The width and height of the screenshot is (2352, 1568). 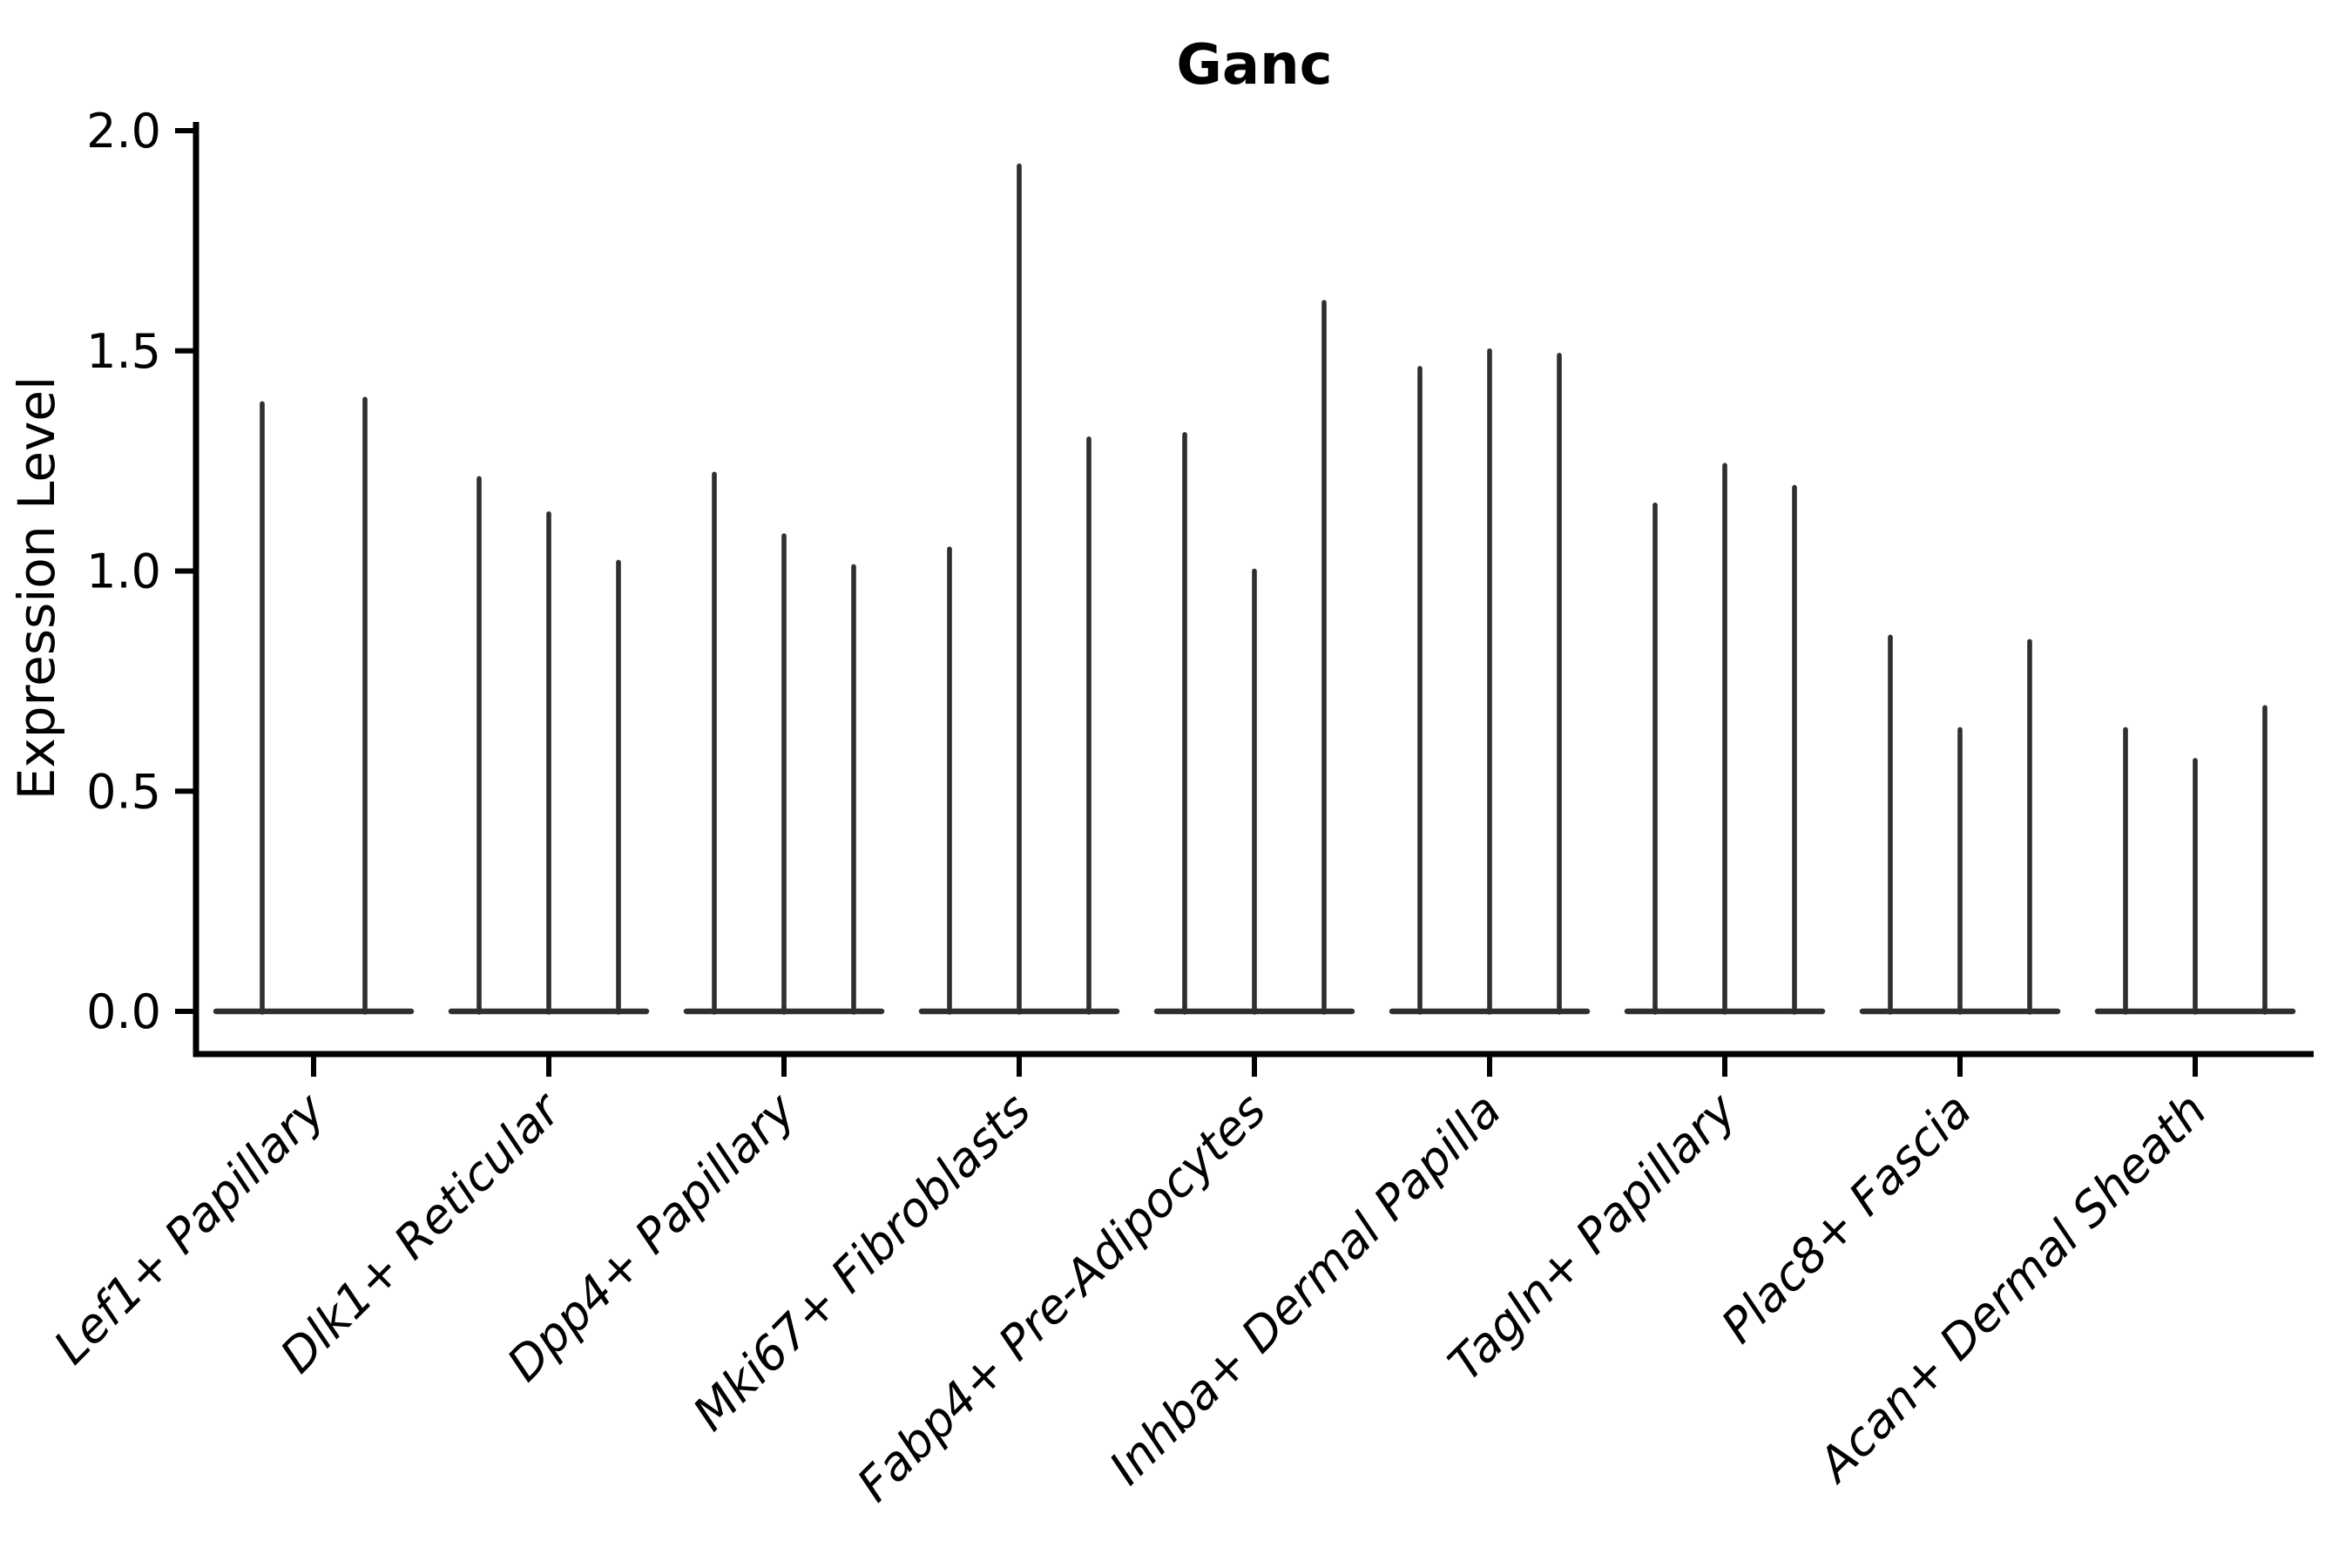 What do you see at coordinates (124, 131) in the screenshot?
I see `y-tick-label: 2.0` at bounding box center [124, 131].